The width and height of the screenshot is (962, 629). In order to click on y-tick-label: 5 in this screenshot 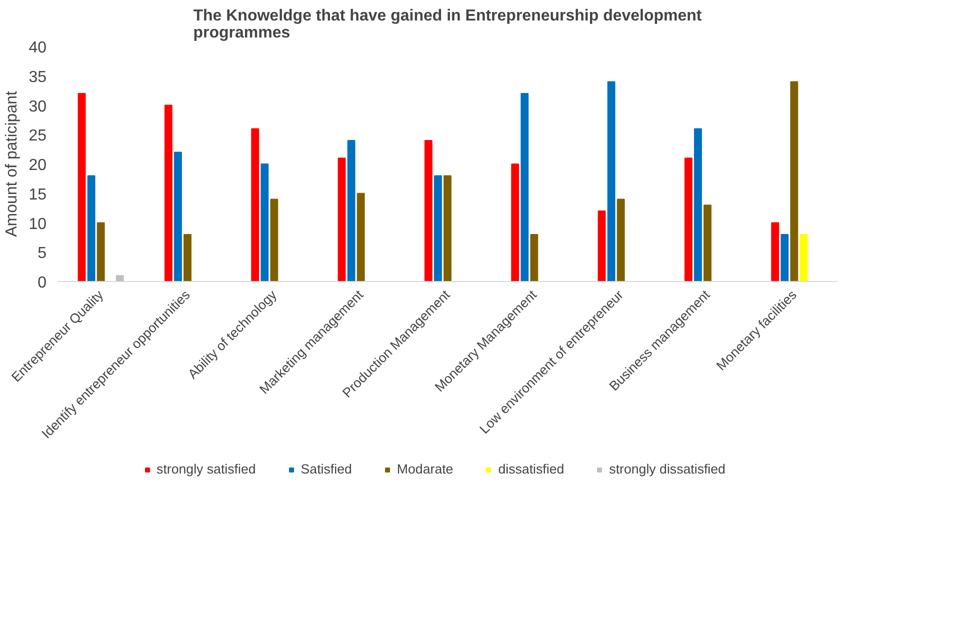, I will do `click(42, 253)`.